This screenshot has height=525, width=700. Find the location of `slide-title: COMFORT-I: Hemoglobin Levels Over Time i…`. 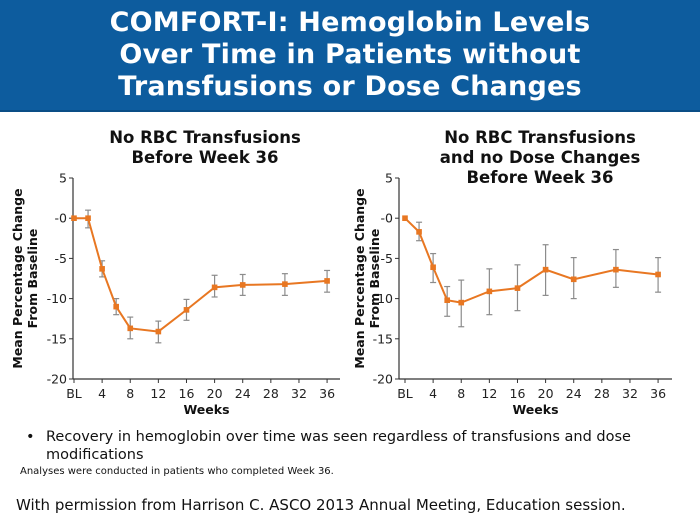

slide-title: COMFORT-I: Hemoglobin Levels Over Time i… is located at coordinates (350, 55).